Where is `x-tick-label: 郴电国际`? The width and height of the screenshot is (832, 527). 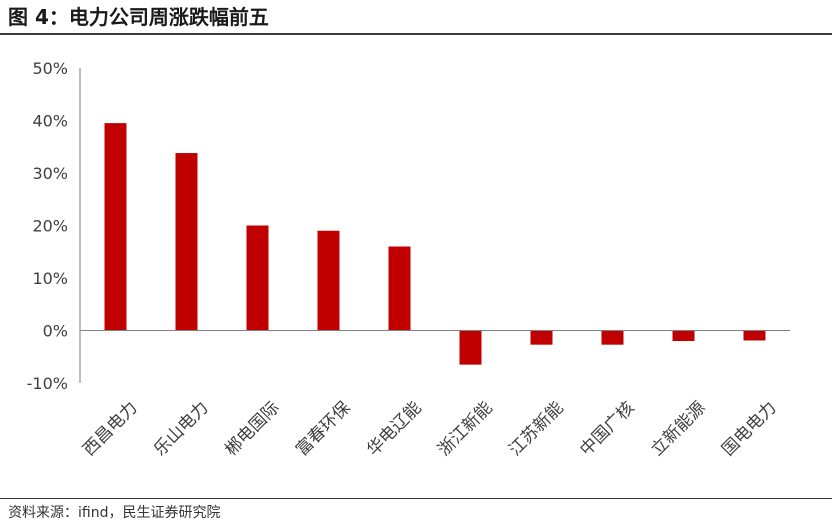
x-tick-label: 郴电国际 is located at coordinates (252, 429).